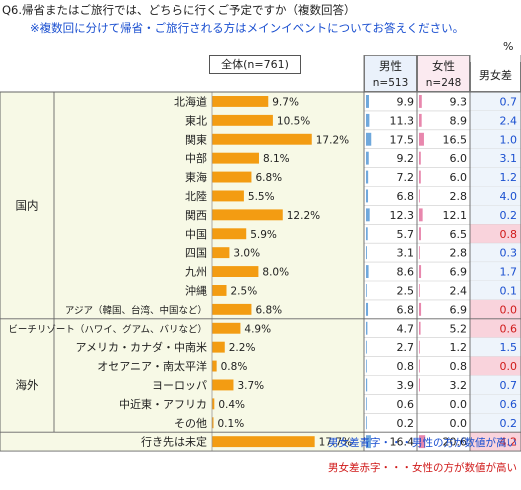 The height and width of the screenshot is (490, 521). What do you see at coordinates (459, 234) in the screenshot?
I see `female-value: 6.5` at bounding box center [459, 234].